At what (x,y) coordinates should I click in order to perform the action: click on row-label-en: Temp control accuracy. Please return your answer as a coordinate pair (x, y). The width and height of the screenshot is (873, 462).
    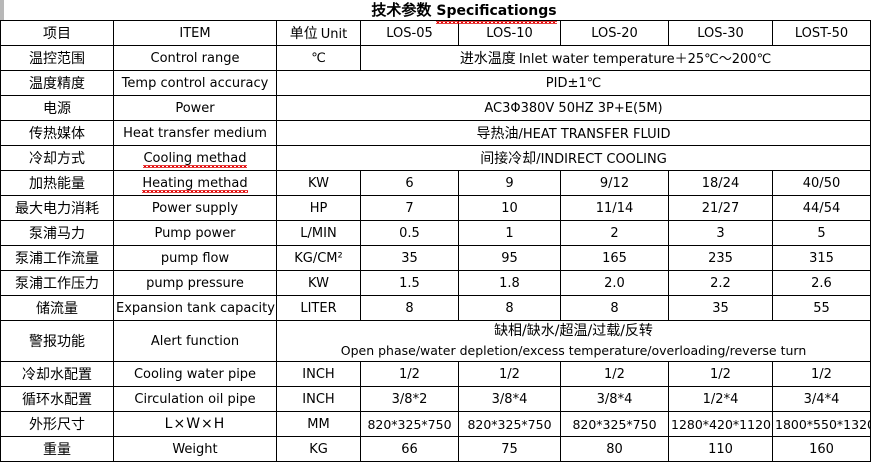
    Looking at the image, I should click on (195, 83).